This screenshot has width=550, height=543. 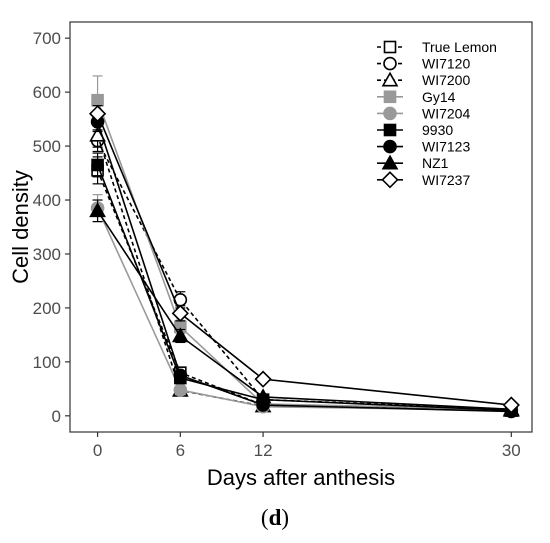 What do you see at coordinates (47, 362) in the screenshot?
I see `y-tick-label: 100` at bounding box center [47, 362].